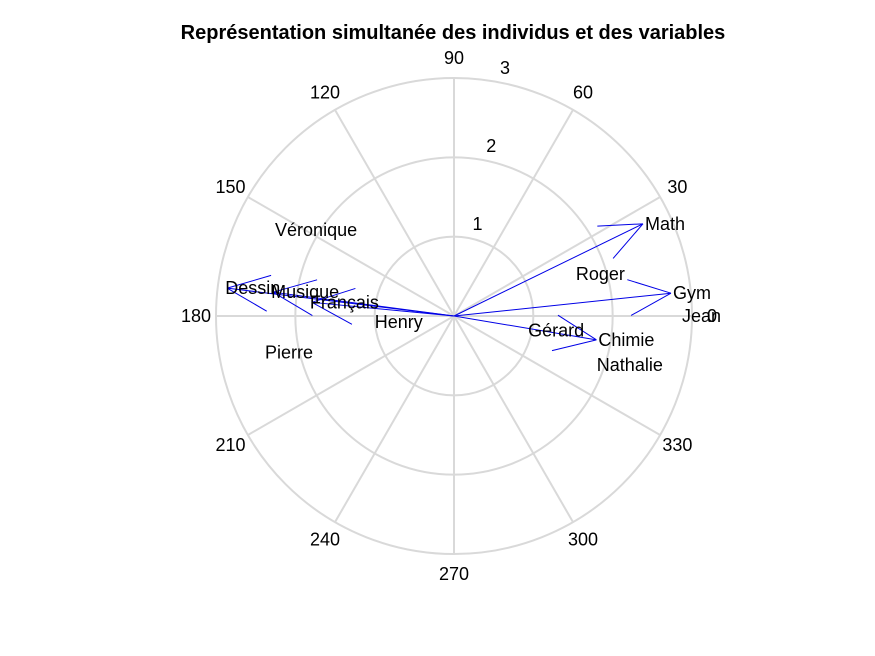 Image resolution: width=875 pixels, height=656 pixels. I want to click on angle-tick-0: 0, so click(712, 316).